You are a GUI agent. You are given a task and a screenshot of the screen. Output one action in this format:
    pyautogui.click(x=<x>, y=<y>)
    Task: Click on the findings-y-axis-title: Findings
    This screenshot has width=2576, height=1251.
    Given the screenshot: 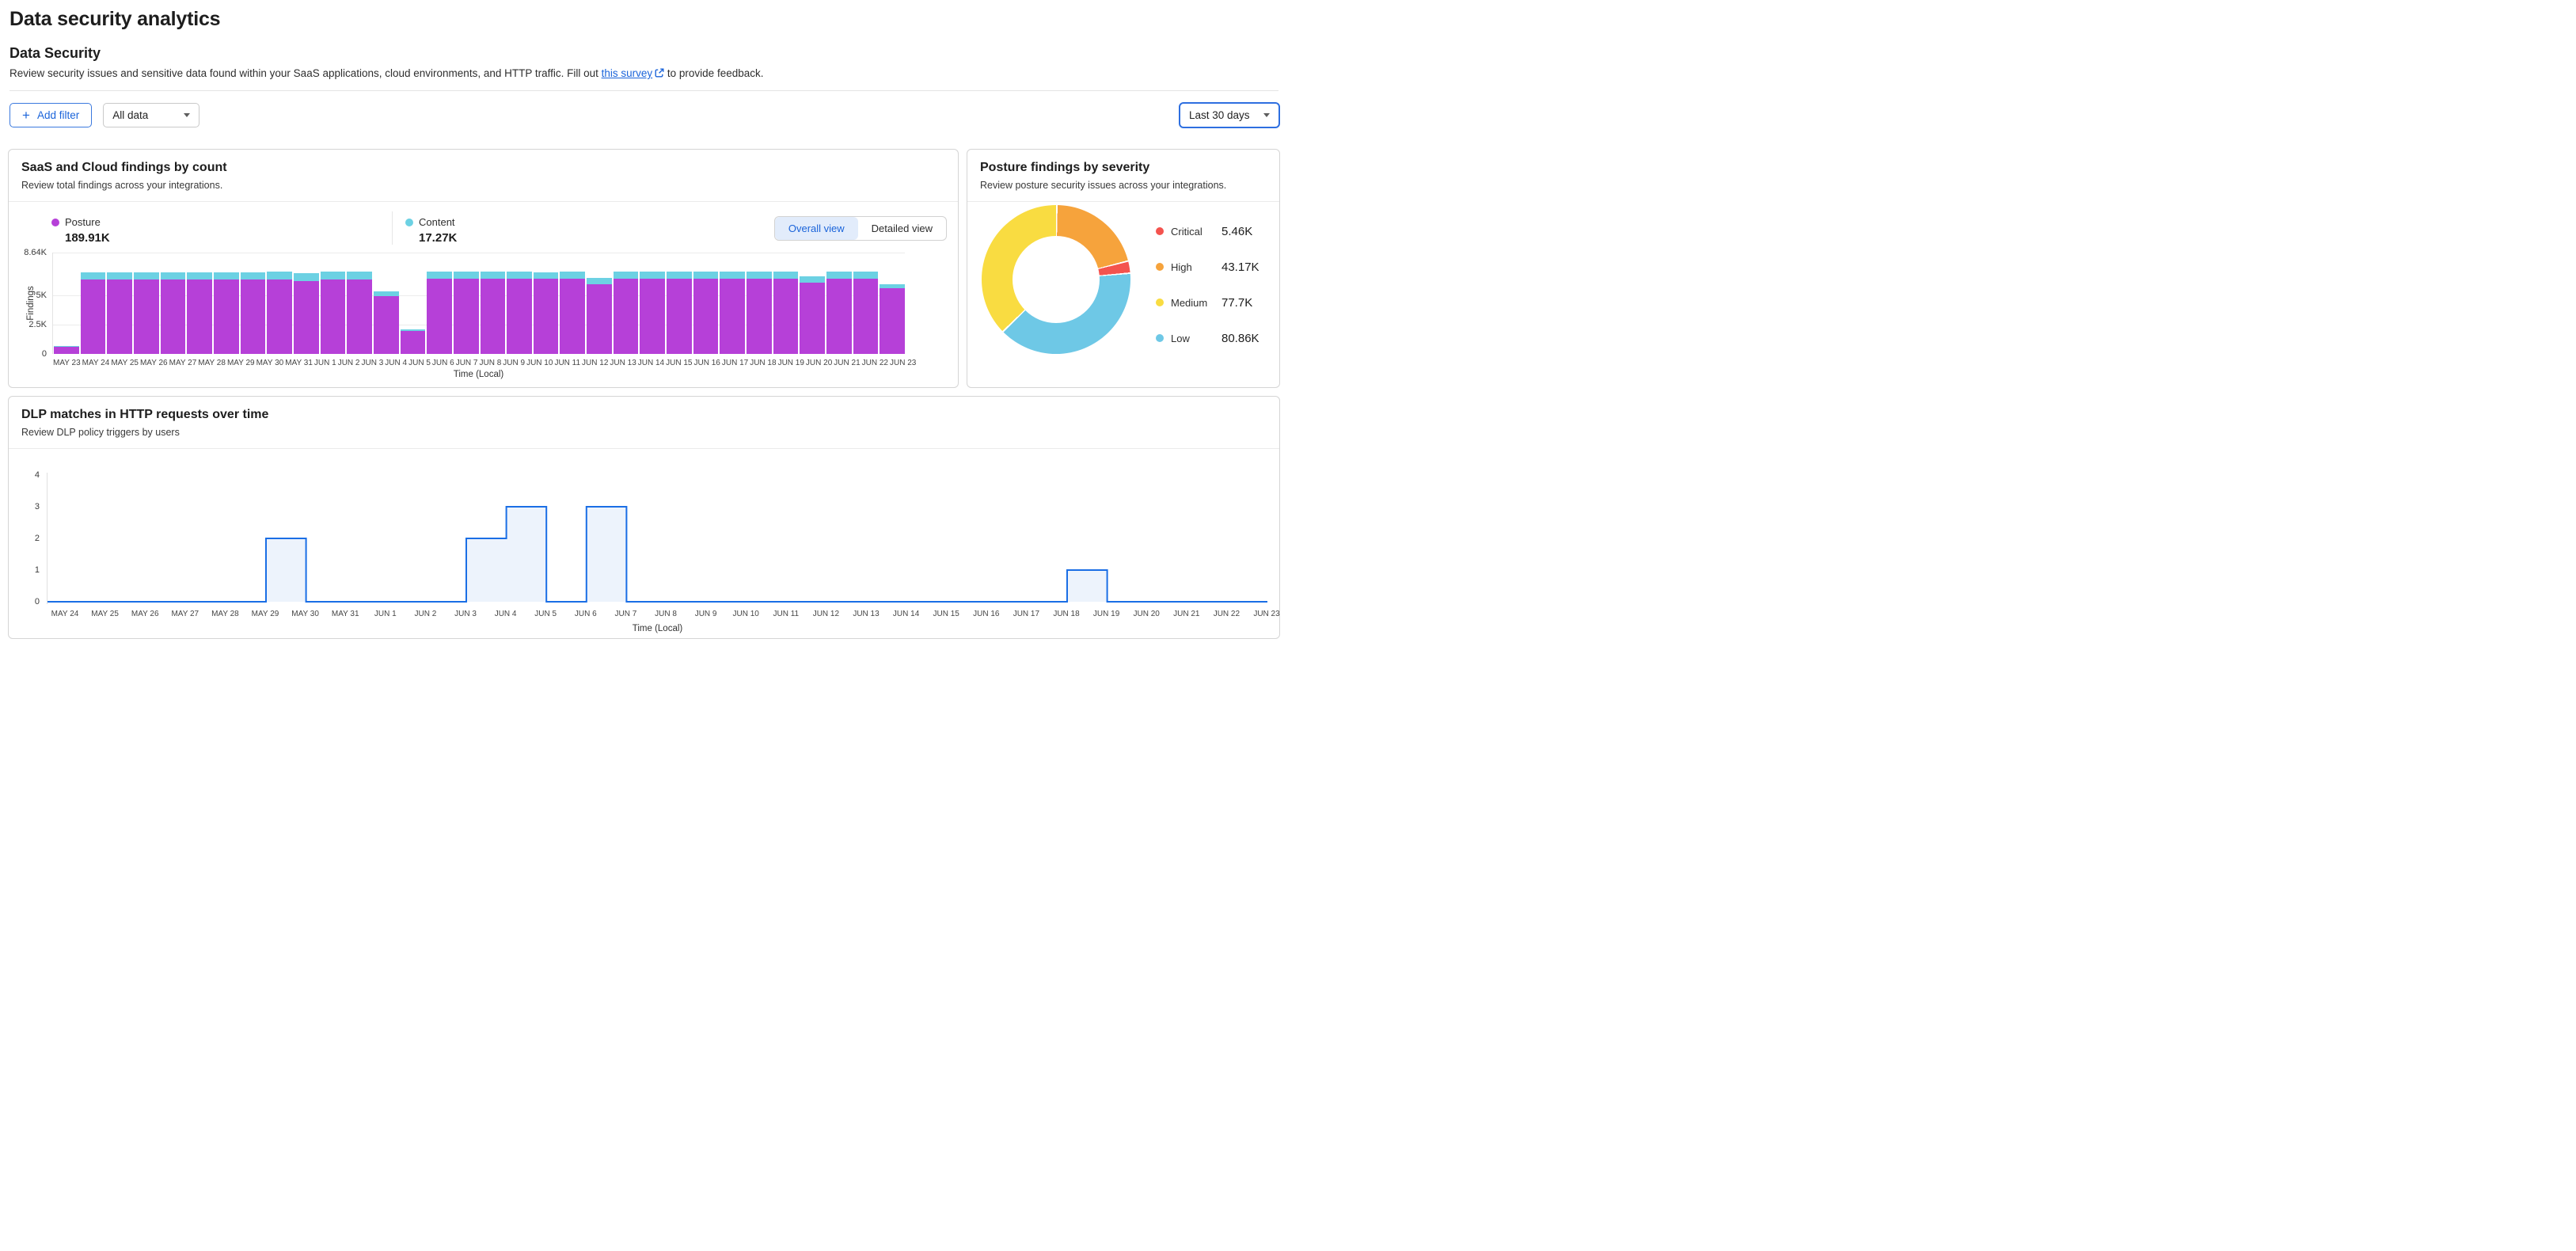 What is the action you would take?
    pyautogui.click(x=31, y=303)
    